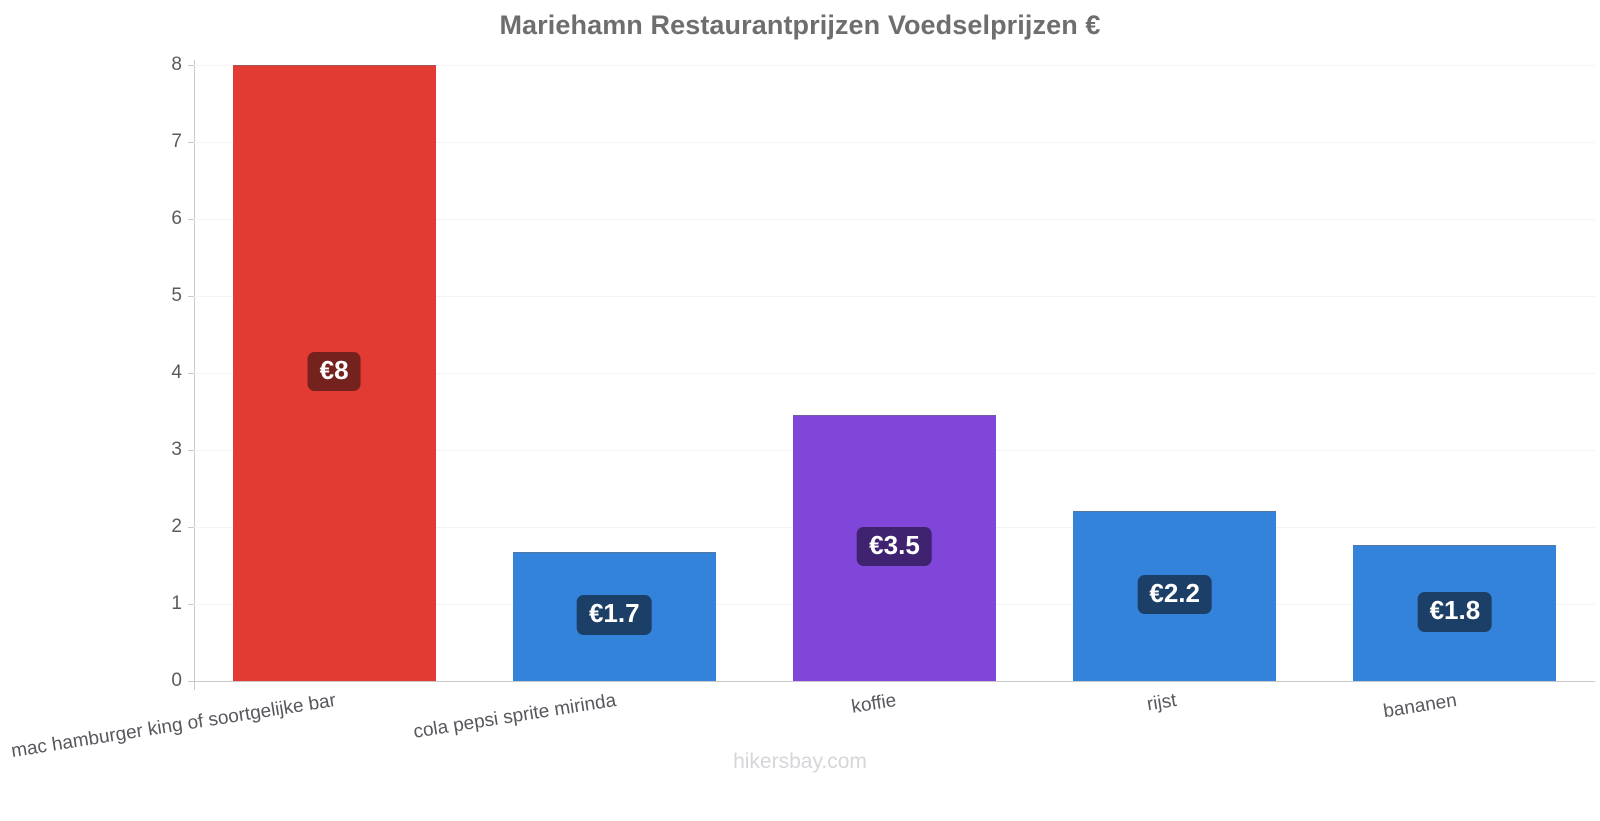 This screenshot has height=821, width=1600. What do you see at coordinates (176, 64) in the screenshot?
I see `y-tick-label: 8` at bounding box center [176, 64].